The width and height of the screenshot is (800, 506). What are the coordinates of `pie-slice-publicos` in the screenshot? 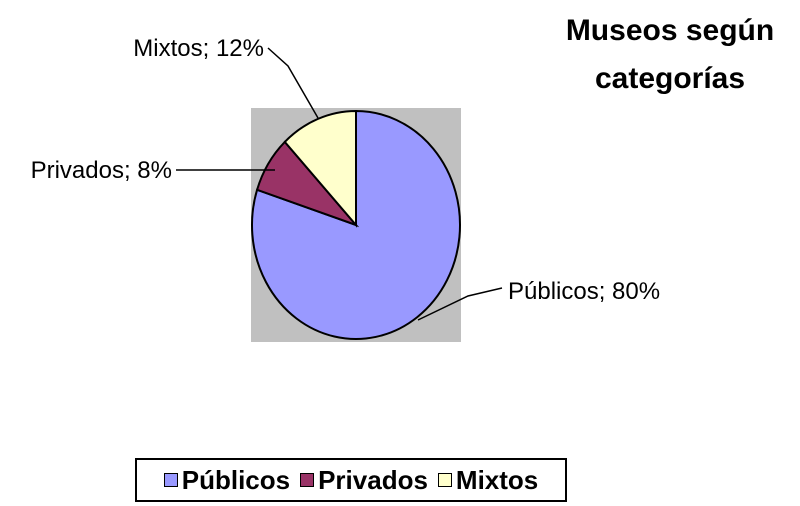 It's located at (356, 224).